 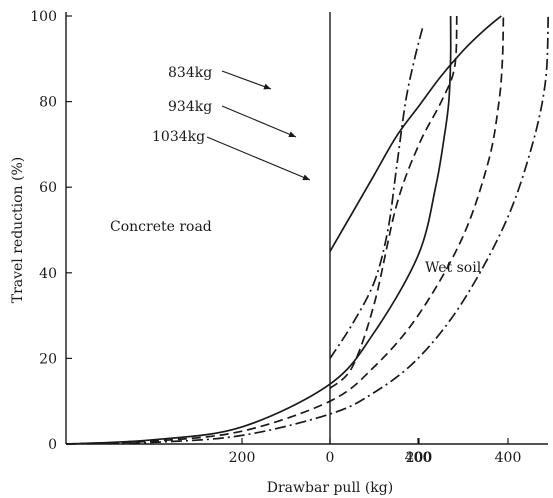 I want to click on y-tick-label: 60, so click(x=48, y=188).